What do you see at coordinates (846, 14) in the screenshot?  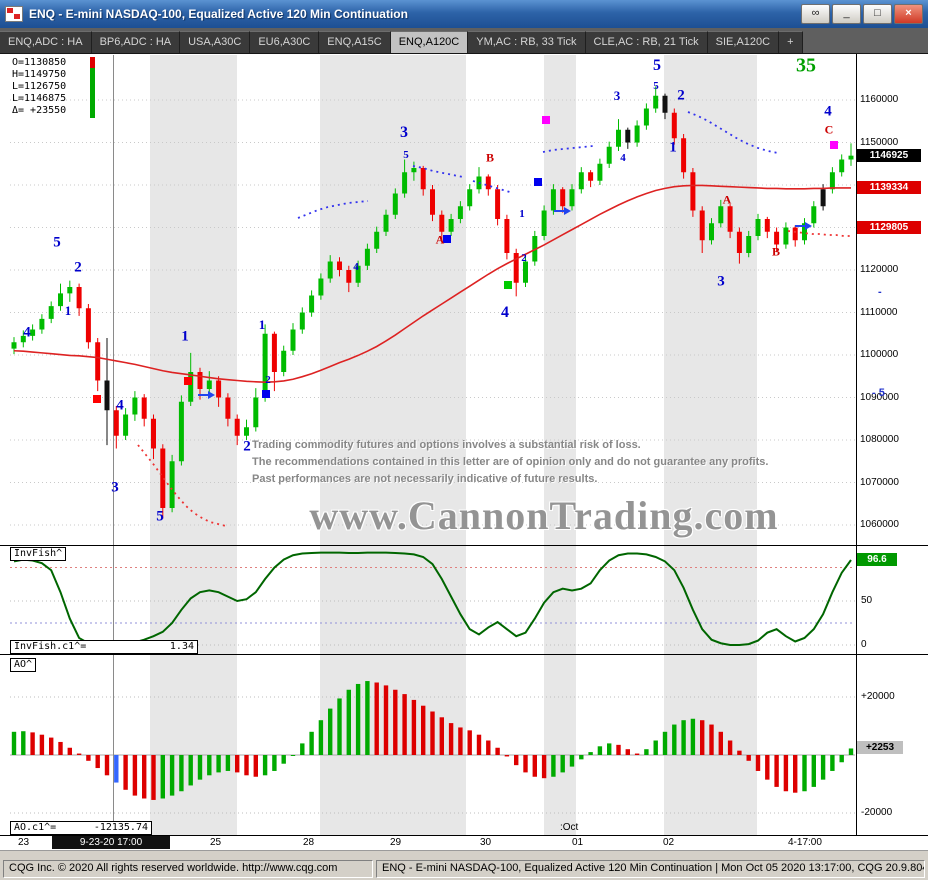 I see `minimize-button: _` at bounding box center [846, 14].